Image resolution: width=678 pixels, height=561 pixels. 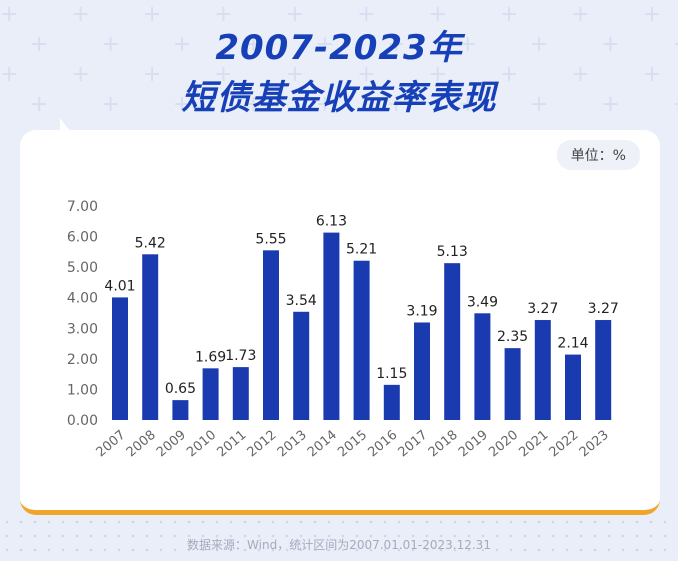 I want to click on x-tick-label: 2021, so click(x=533, y=444).